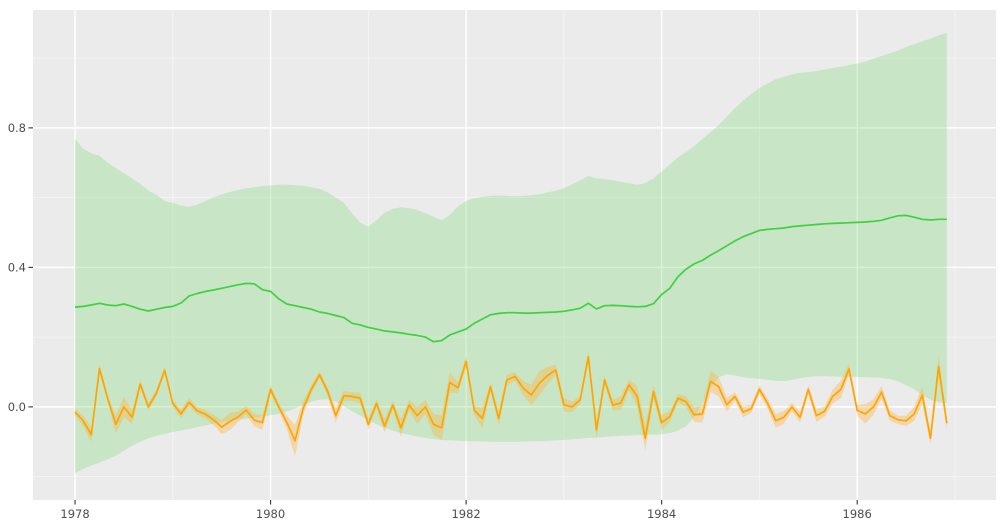  Describe the element at coordinates (270, 514) in the screenshot. I see `x-tick-label: 1980` at that location.